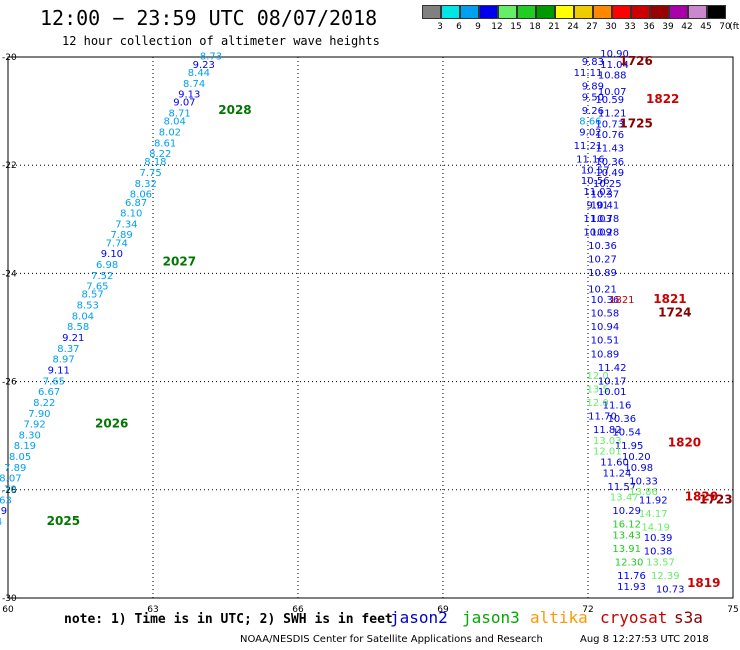 The height and width of the screenshot is (650, 740). What do you see at coordinates (9, 491) in the screenshot?
I see `y-tick-label: -28` at bounding box center [9, 491].